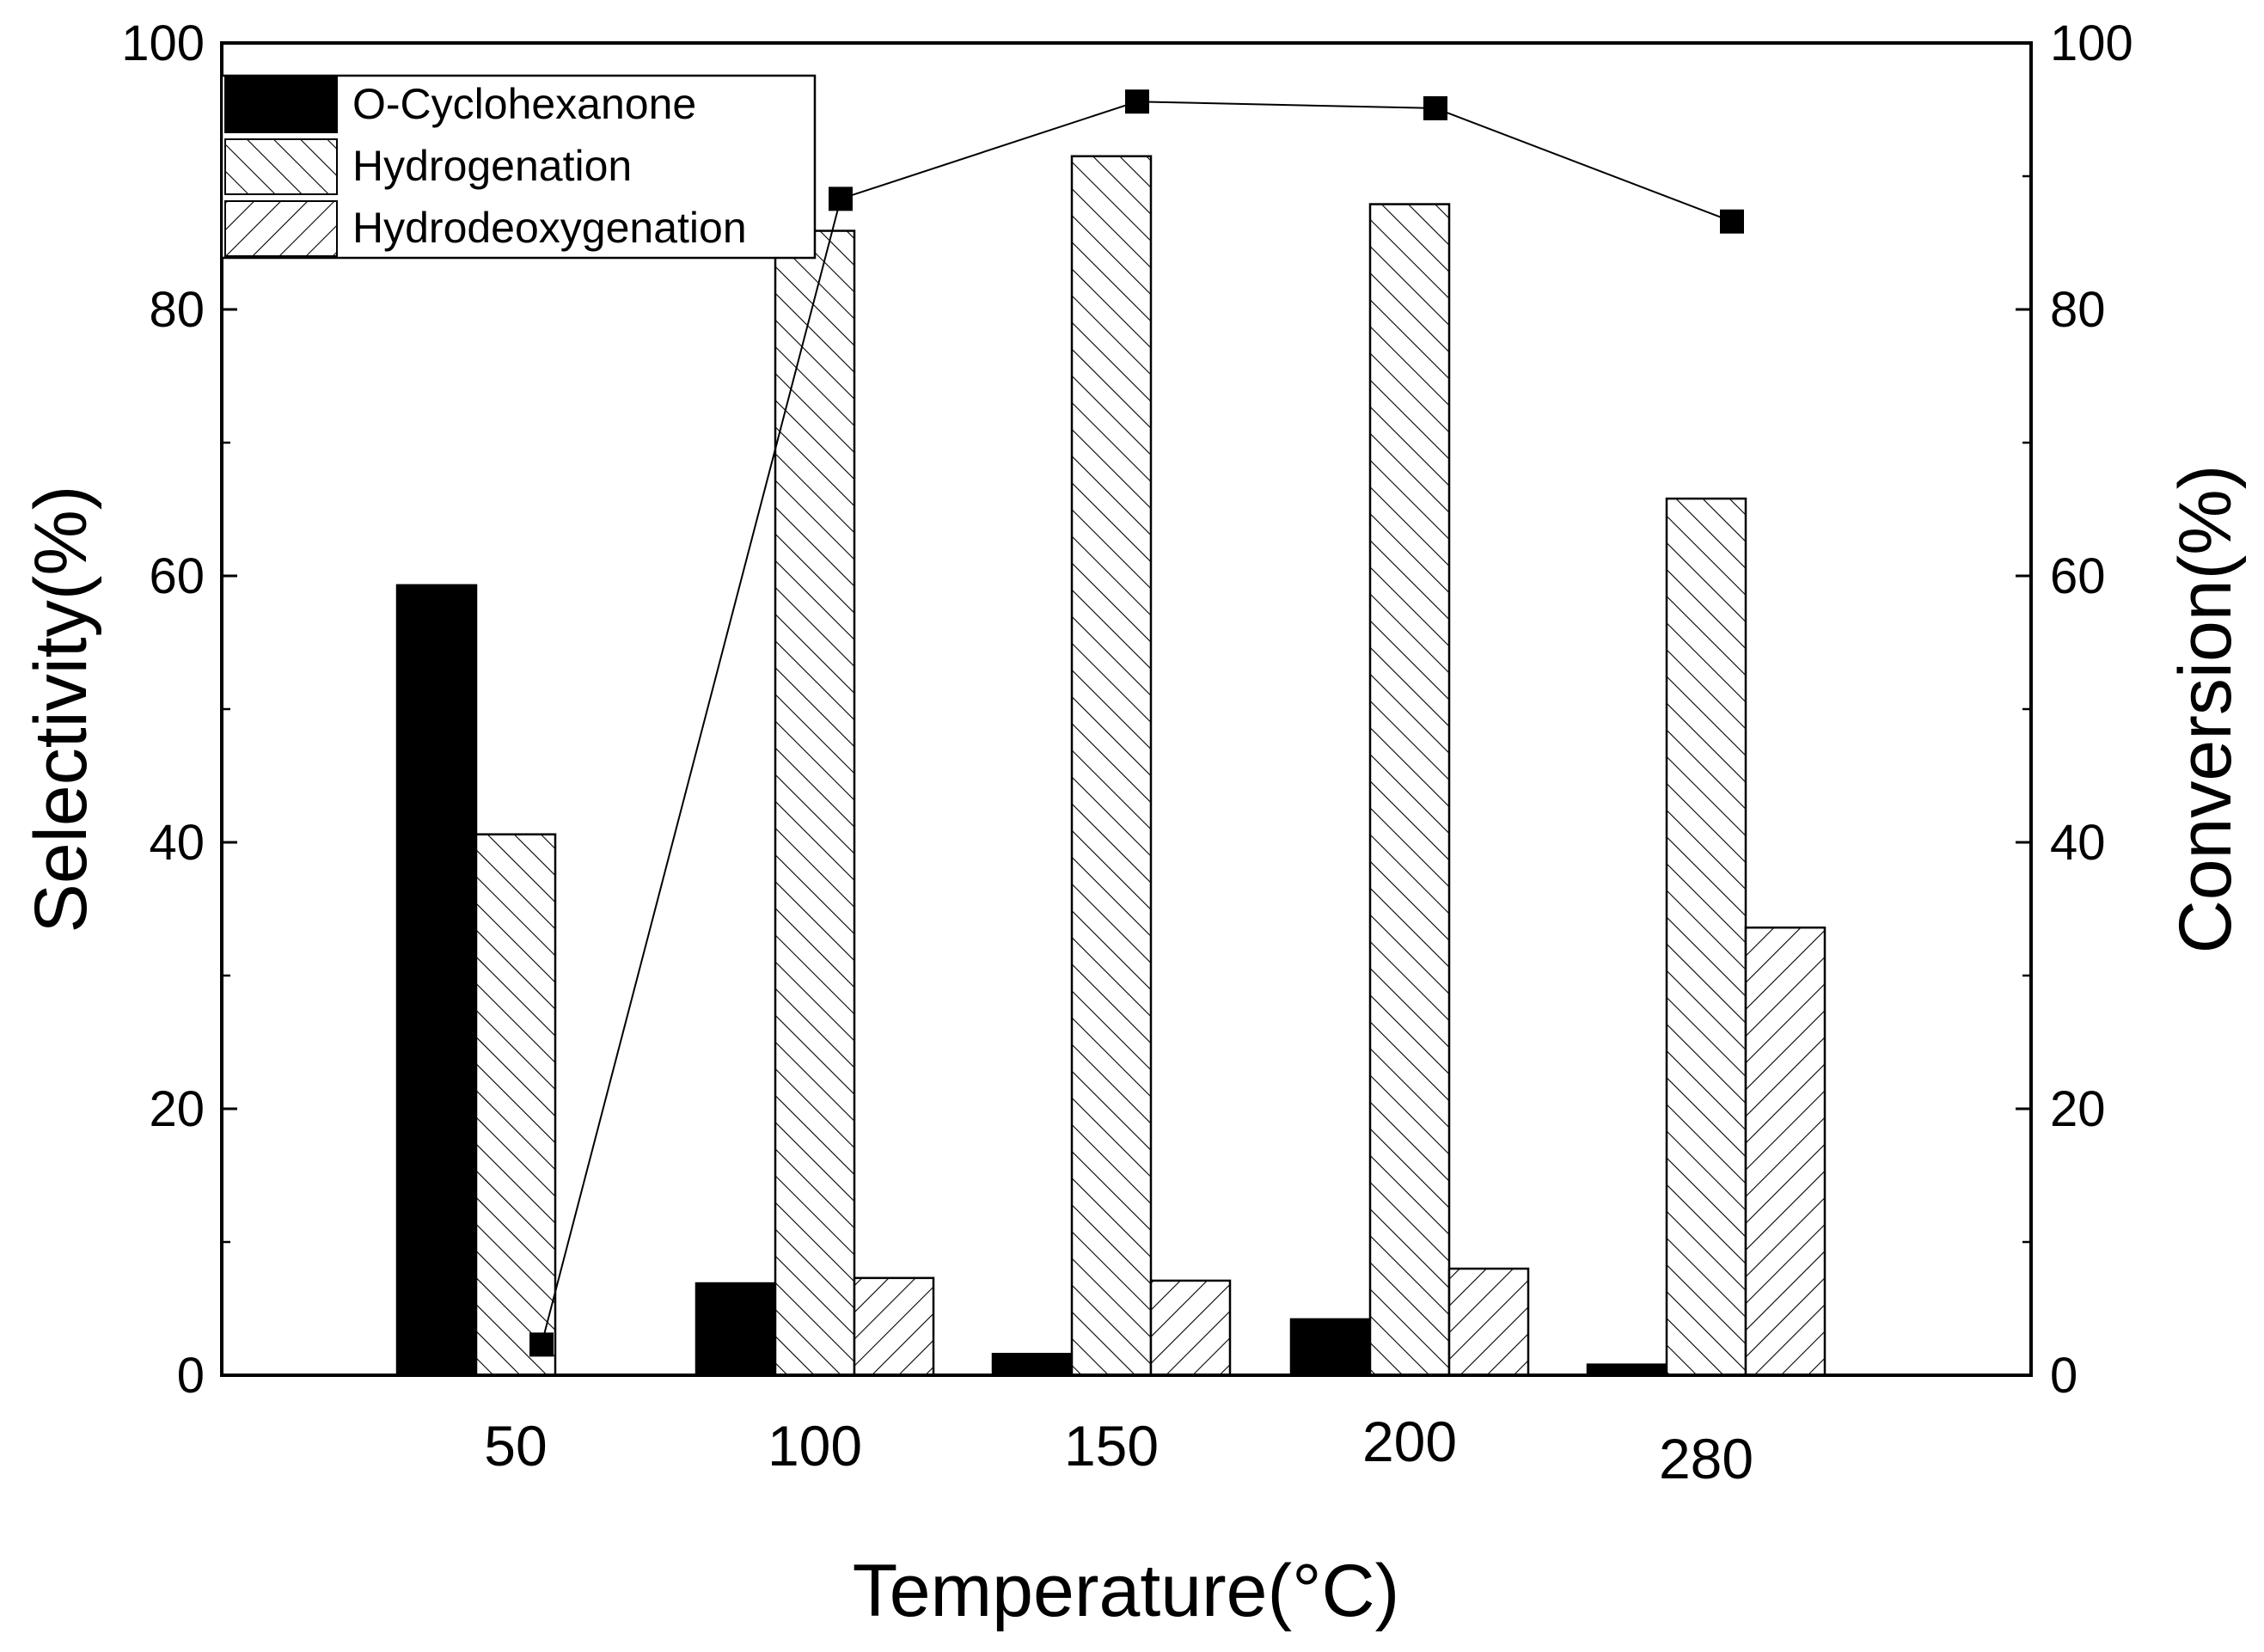  What do you see at coordinates (515, 1446) in the screenshot?
I see `x-tick-label: 50` at bounding box center [515, 1446].